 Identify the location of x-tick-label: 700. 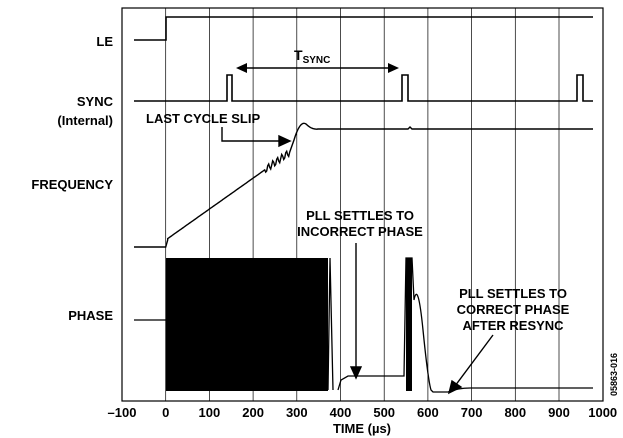
(472, 412).